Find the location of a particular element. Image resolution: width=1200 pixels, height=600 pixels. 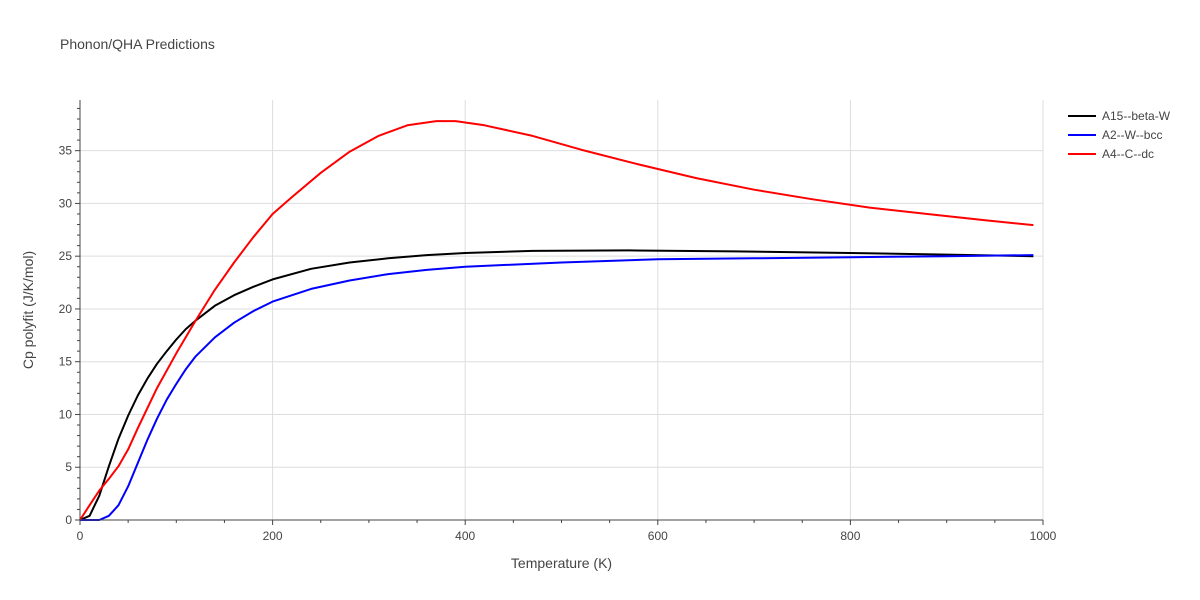

y-axis-title: Cp polyfit (J/K/mol) is located at coordinates (28, 310).